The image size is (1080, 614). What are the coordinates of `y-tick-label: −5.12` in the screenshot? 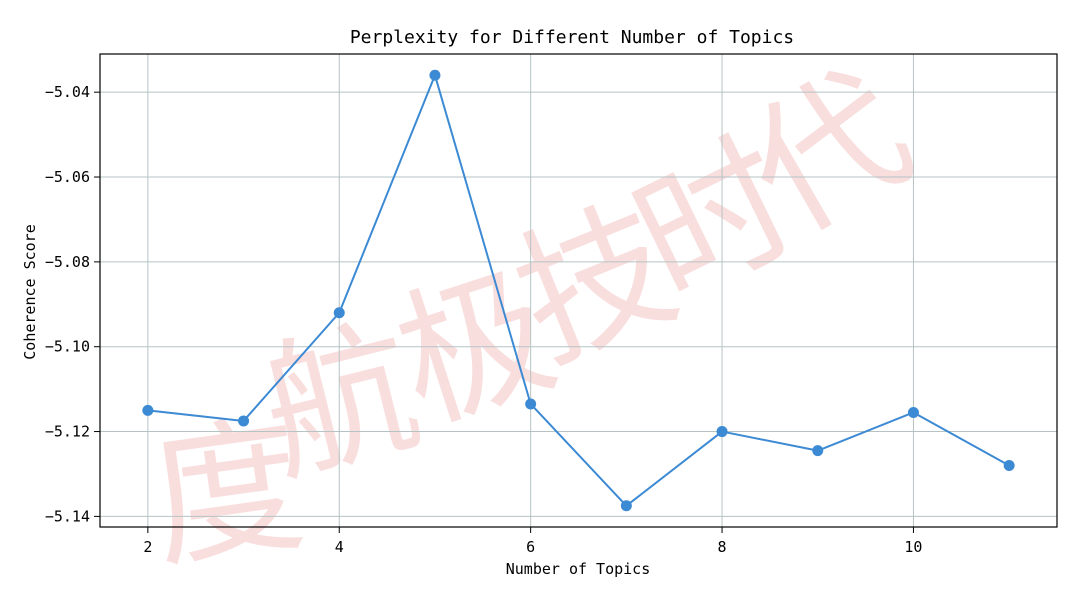 It's located at (67, 432).